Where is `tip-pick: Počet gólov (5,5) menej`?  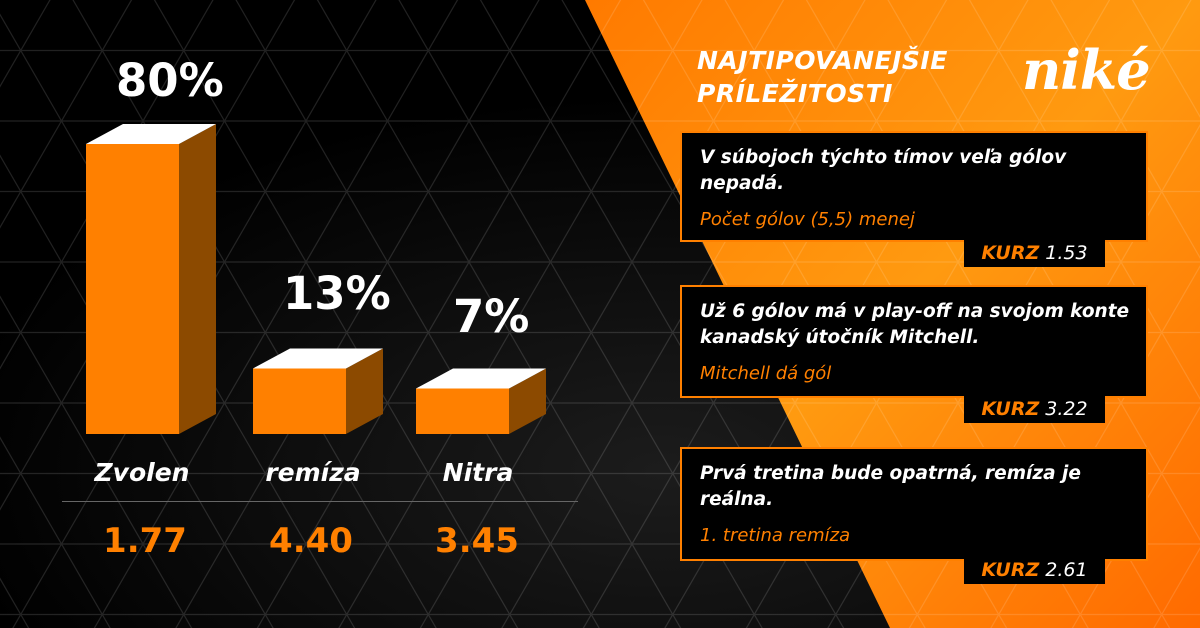 tip-pick: Počet gólov (5,5) menej is located at coordinates (807, 219).